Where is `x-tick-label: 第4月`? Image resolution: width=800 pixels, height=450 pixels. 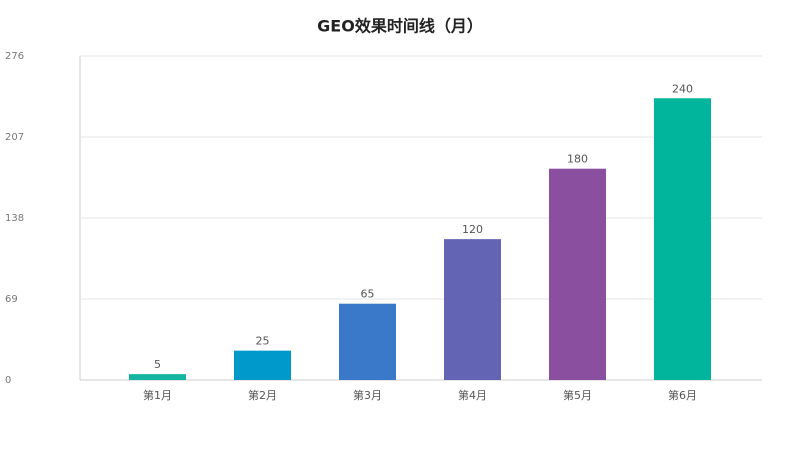
x-tick-label: 第4月 is located at coordinates (472, 395).